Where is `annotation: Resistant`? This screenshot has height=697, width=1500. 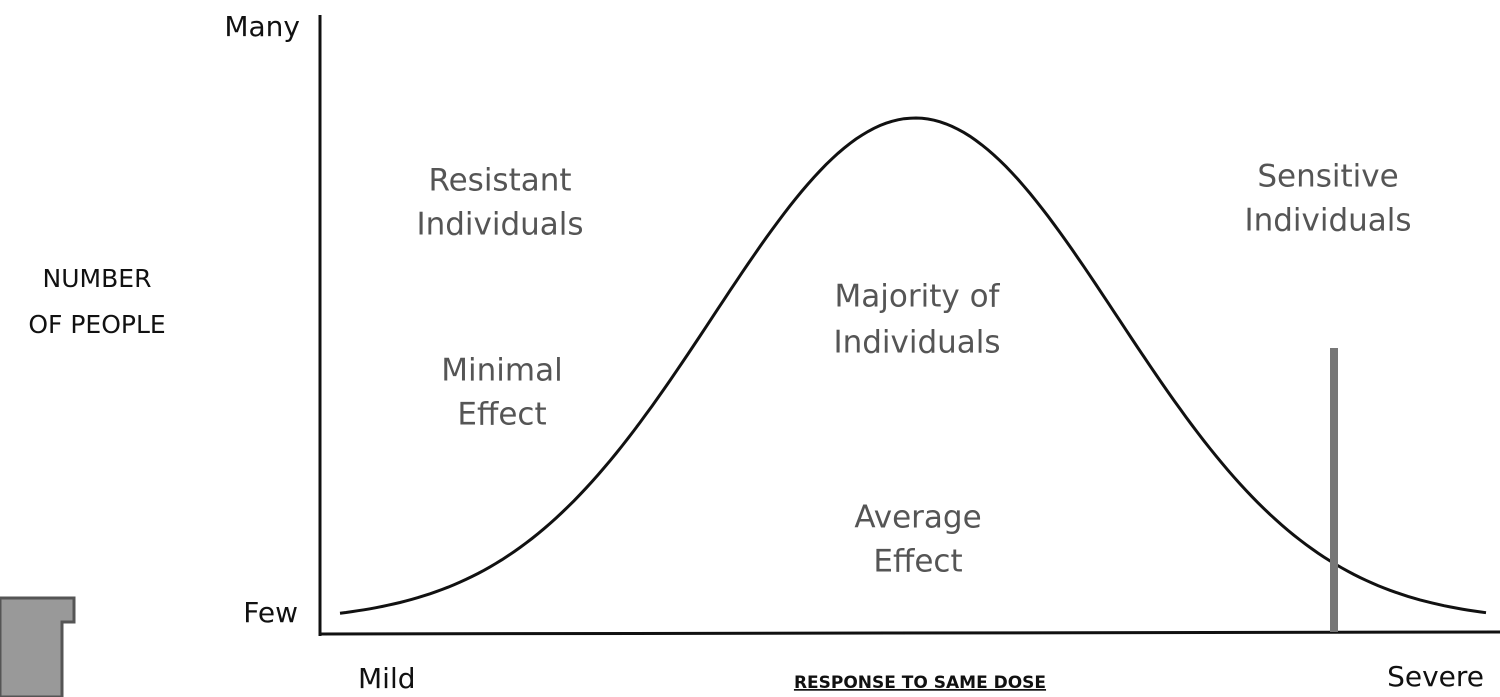 annotation: Resistant is located at coordinates (499, 181).